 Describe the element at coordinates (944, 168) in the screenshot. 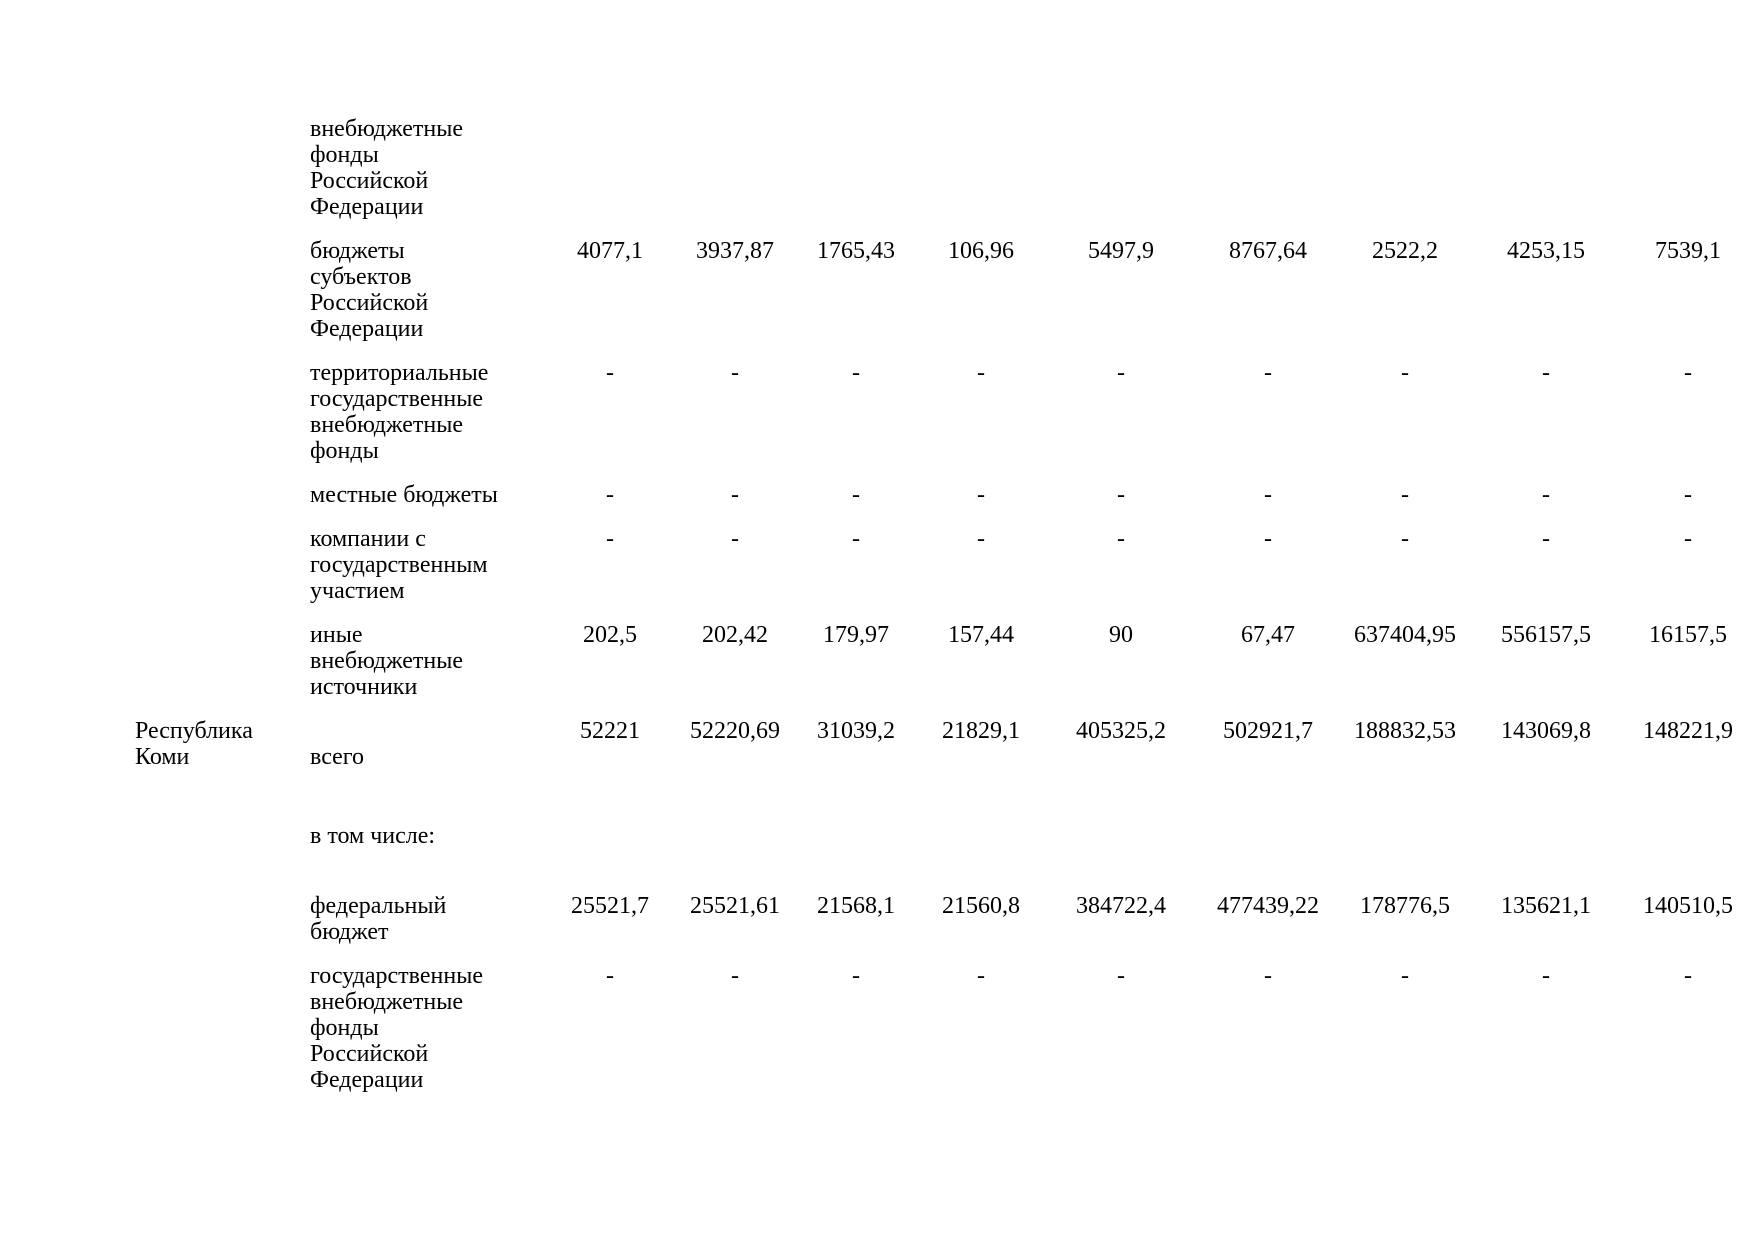

I see `table-row: внебюджетные фонды Российской Федерации` at that location.